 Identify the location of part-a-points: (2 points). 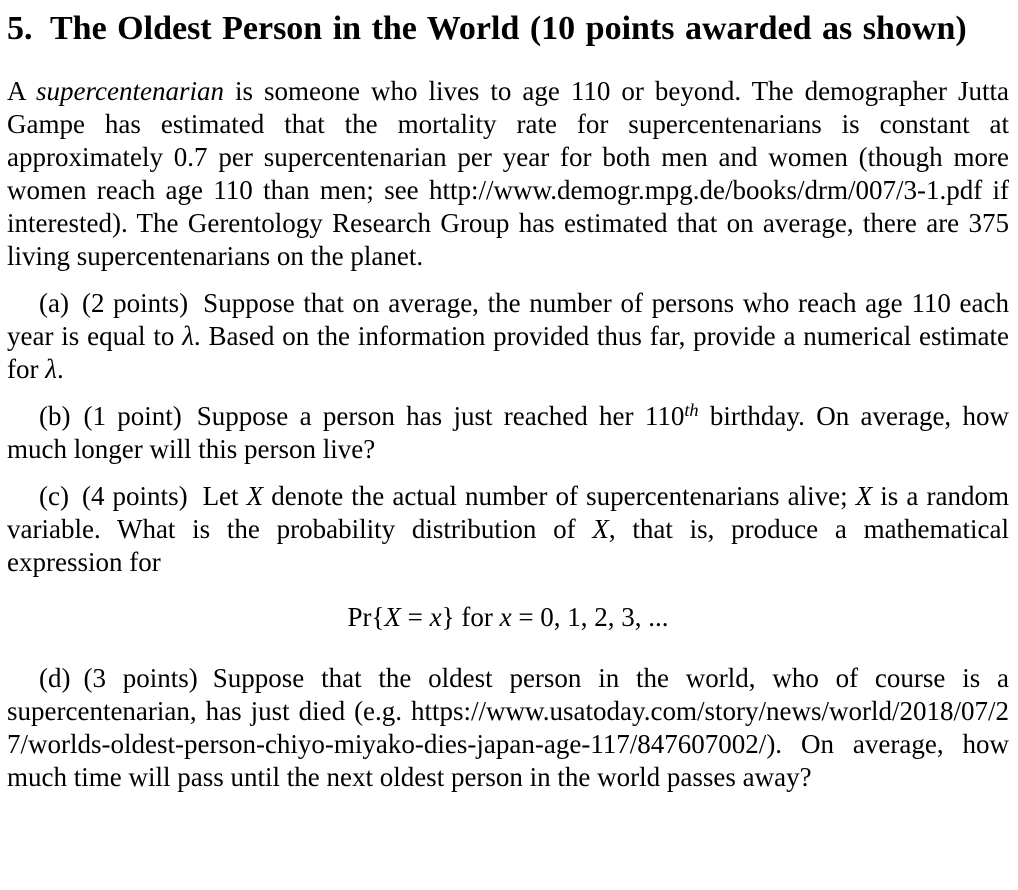
(135, 303).